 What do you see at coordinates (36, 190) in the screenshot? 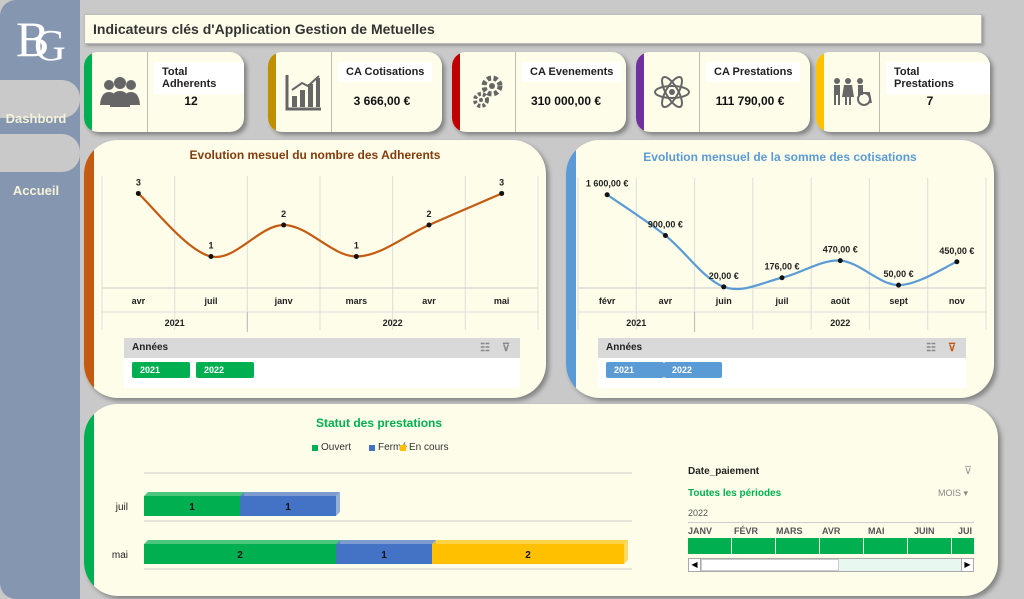
I see `nav-accueil: Accueil` at bounding box center [36, 190].